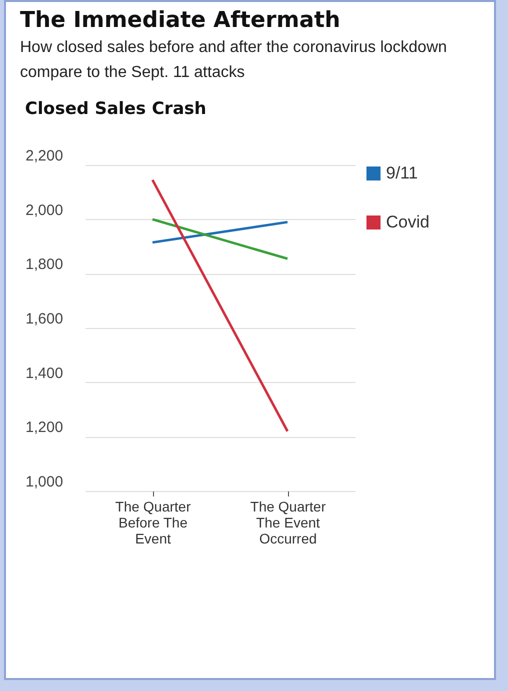 The height and width of the screenshot is (691, 508). Describe the element at coordinates (181, 20) in the screenshot. I see `chart-title: The Immediate Aftermath` at that location.